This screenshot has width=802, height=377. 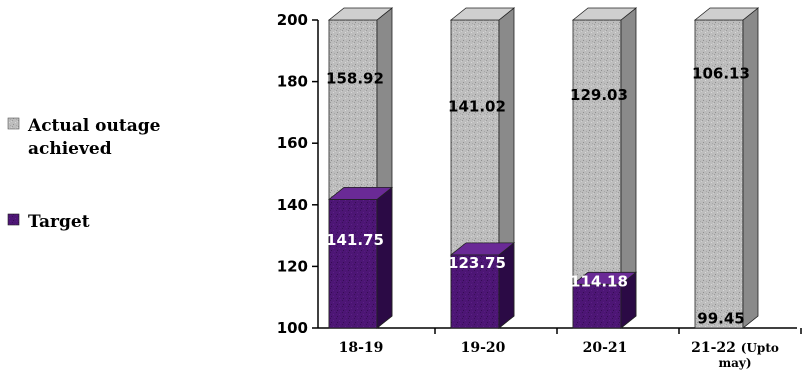 I want to click on data-label-actual: 106.13, so click(x=721, y=74).